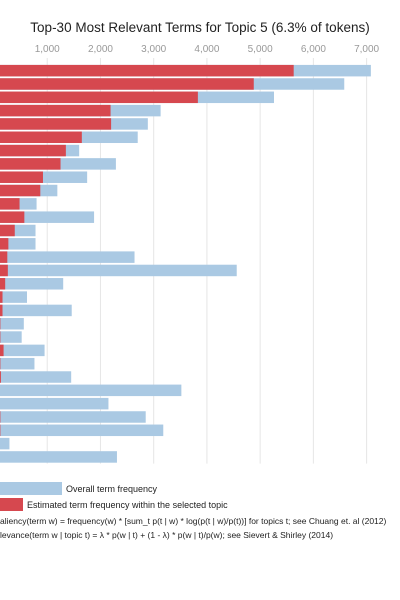 Image resolution: width=400 pixels, height=600 pixels. Describe the element at coordinates (11, 504) in the screenshot. I see `legend-swatch-topic` at that location.